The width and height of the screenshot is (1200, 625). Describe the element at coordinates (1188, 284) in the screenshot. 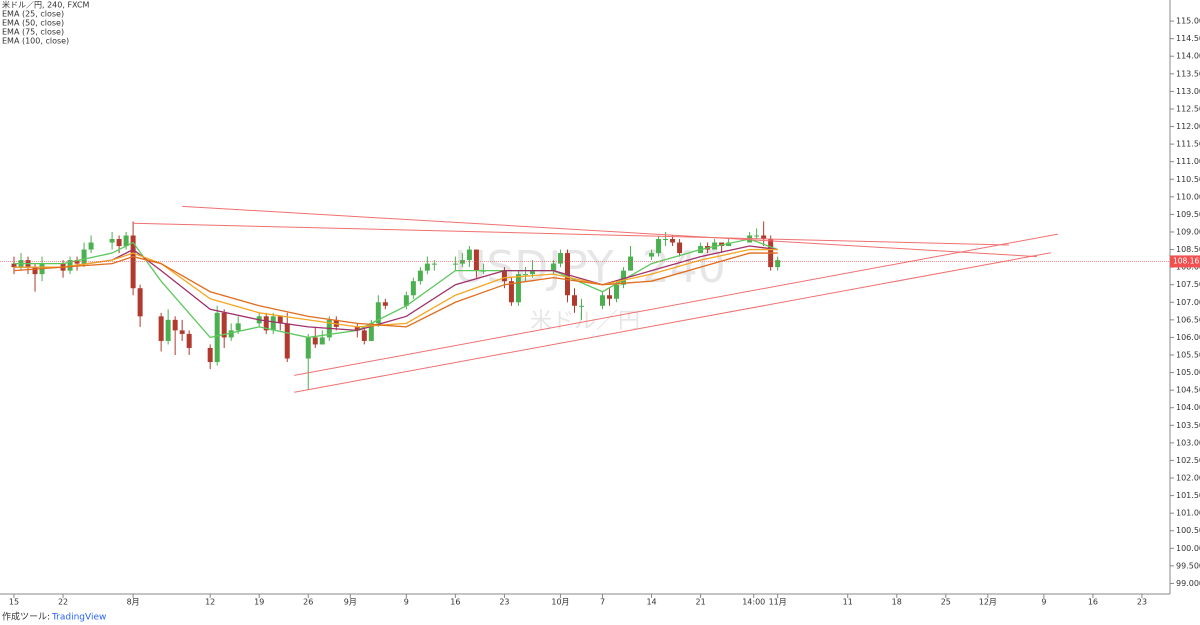

I see `y-tick-label: 107.500` at that location.